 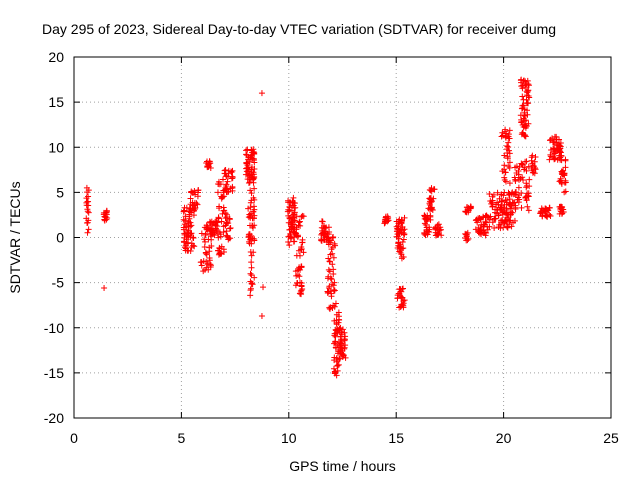 I want to click on y-tick-label: 5, so click(x=60, y=192).